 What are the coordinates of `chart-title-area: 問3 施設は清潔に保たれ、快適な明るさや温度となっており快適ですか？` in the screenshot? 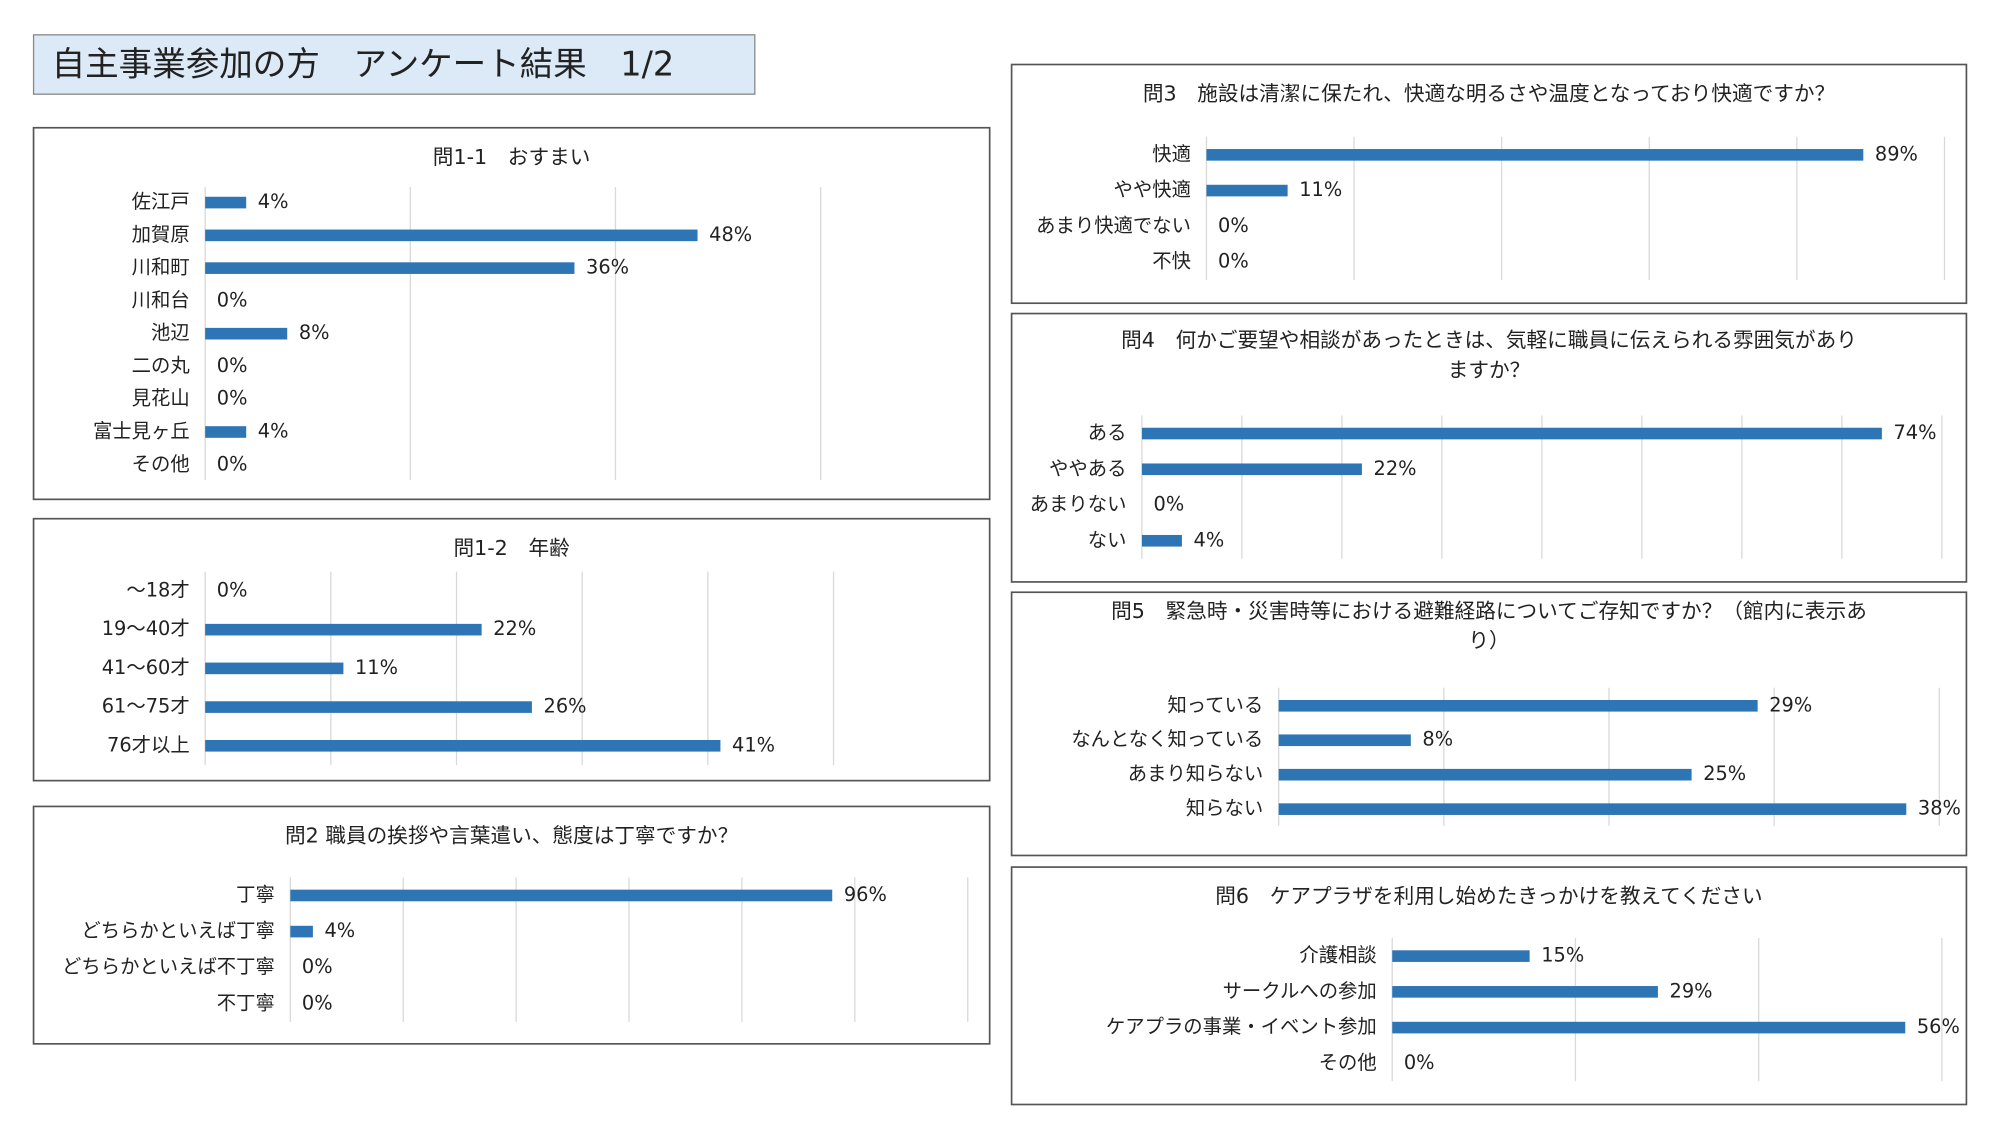 It's located at (1489, 93).